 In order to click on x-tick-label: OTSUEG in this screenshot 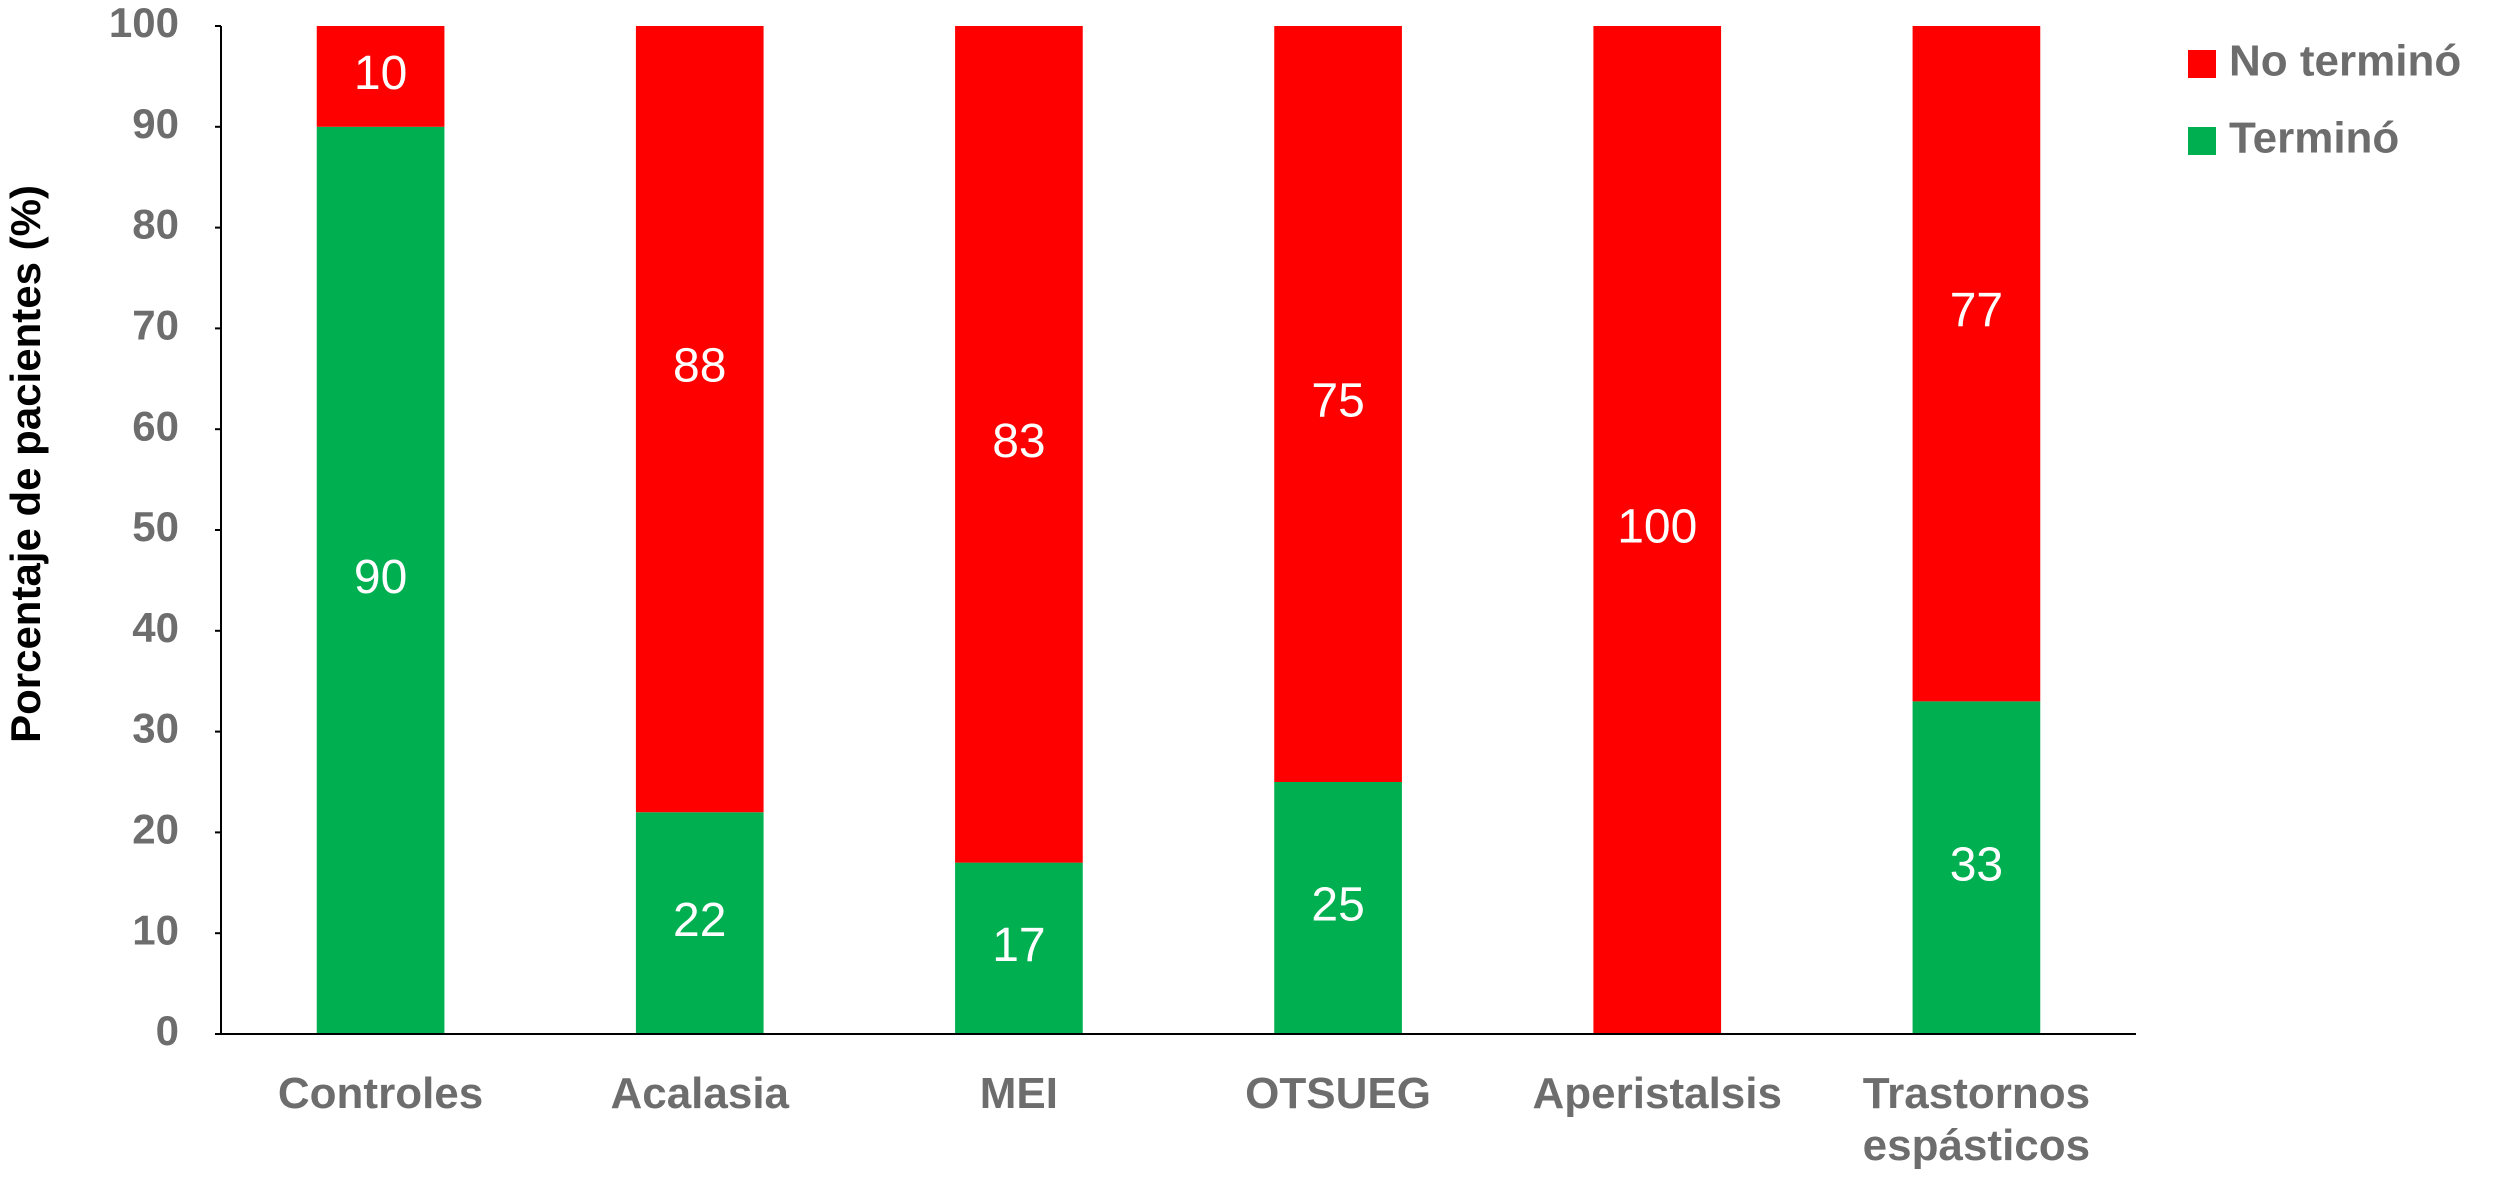, I will do `click(1338, 1093)`.